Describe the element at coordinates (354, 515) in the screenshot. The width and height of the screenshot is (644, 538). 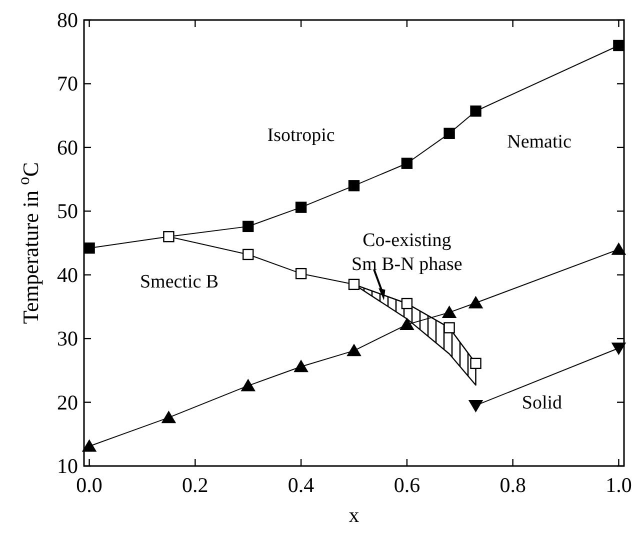
I see `x-axis-title: x` at that location.